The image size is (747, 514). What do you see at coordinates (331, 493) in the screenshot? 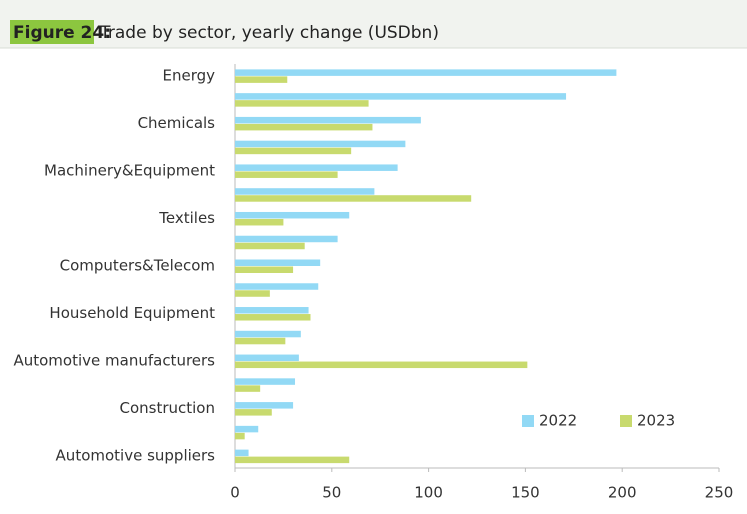
I see `x-tick-label: 50` at bounding box center [331, 493].